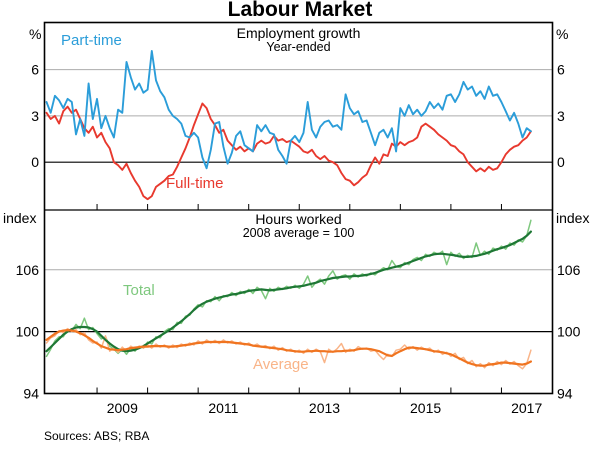  Describe the element at coordinates (28, 332) in the screenshot. I see `y-tick-label-left: 100` at that location.